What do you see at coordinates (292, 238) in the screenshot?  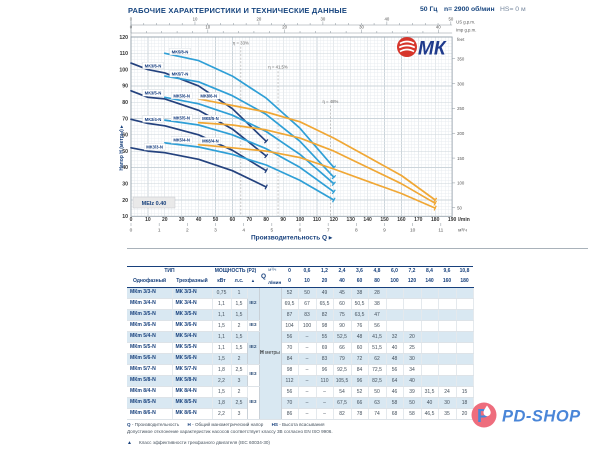 I see `x-axis-title: Производительность Q ▸` at bounding box center [292, 238].